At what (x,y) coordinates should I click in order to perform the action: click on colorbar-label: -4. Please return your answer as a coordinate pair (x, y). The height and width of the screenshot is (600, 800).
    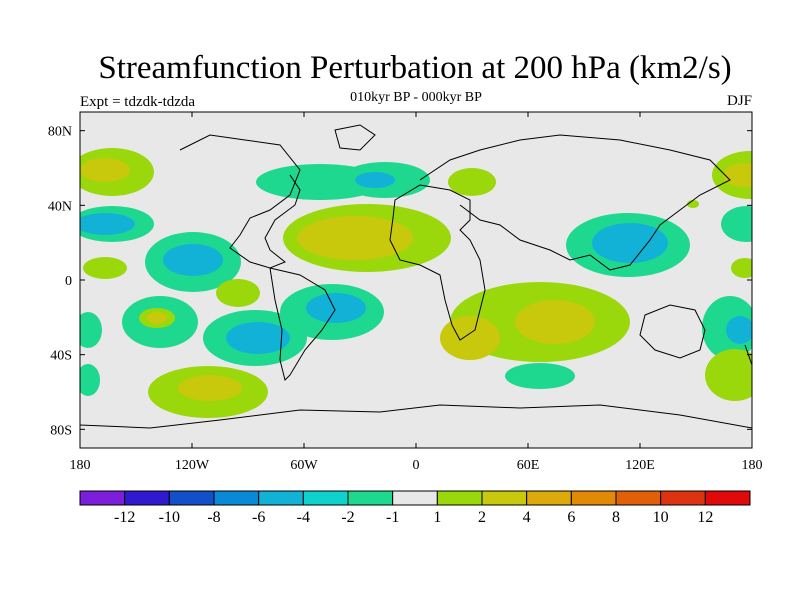
    Looking at the image, I should click on (303, 517).